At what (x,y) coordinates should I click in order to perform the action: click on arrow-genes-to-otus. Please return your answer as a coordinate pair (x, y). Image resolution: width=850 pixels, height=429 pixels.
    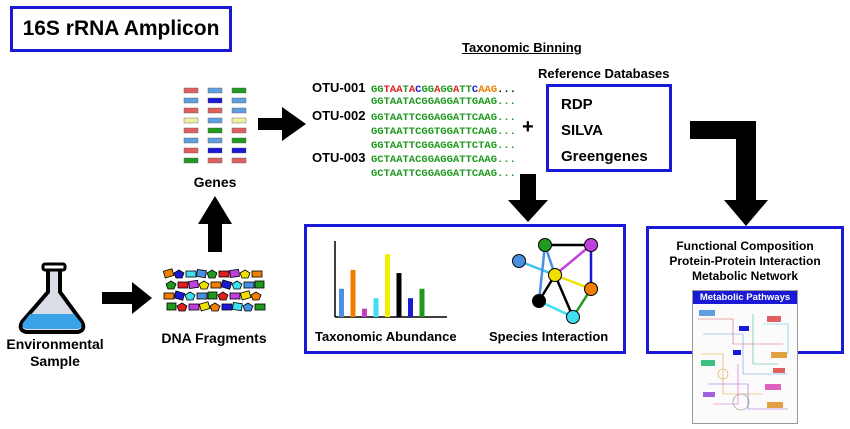
    Looking at the image, I should click on (282, 124).